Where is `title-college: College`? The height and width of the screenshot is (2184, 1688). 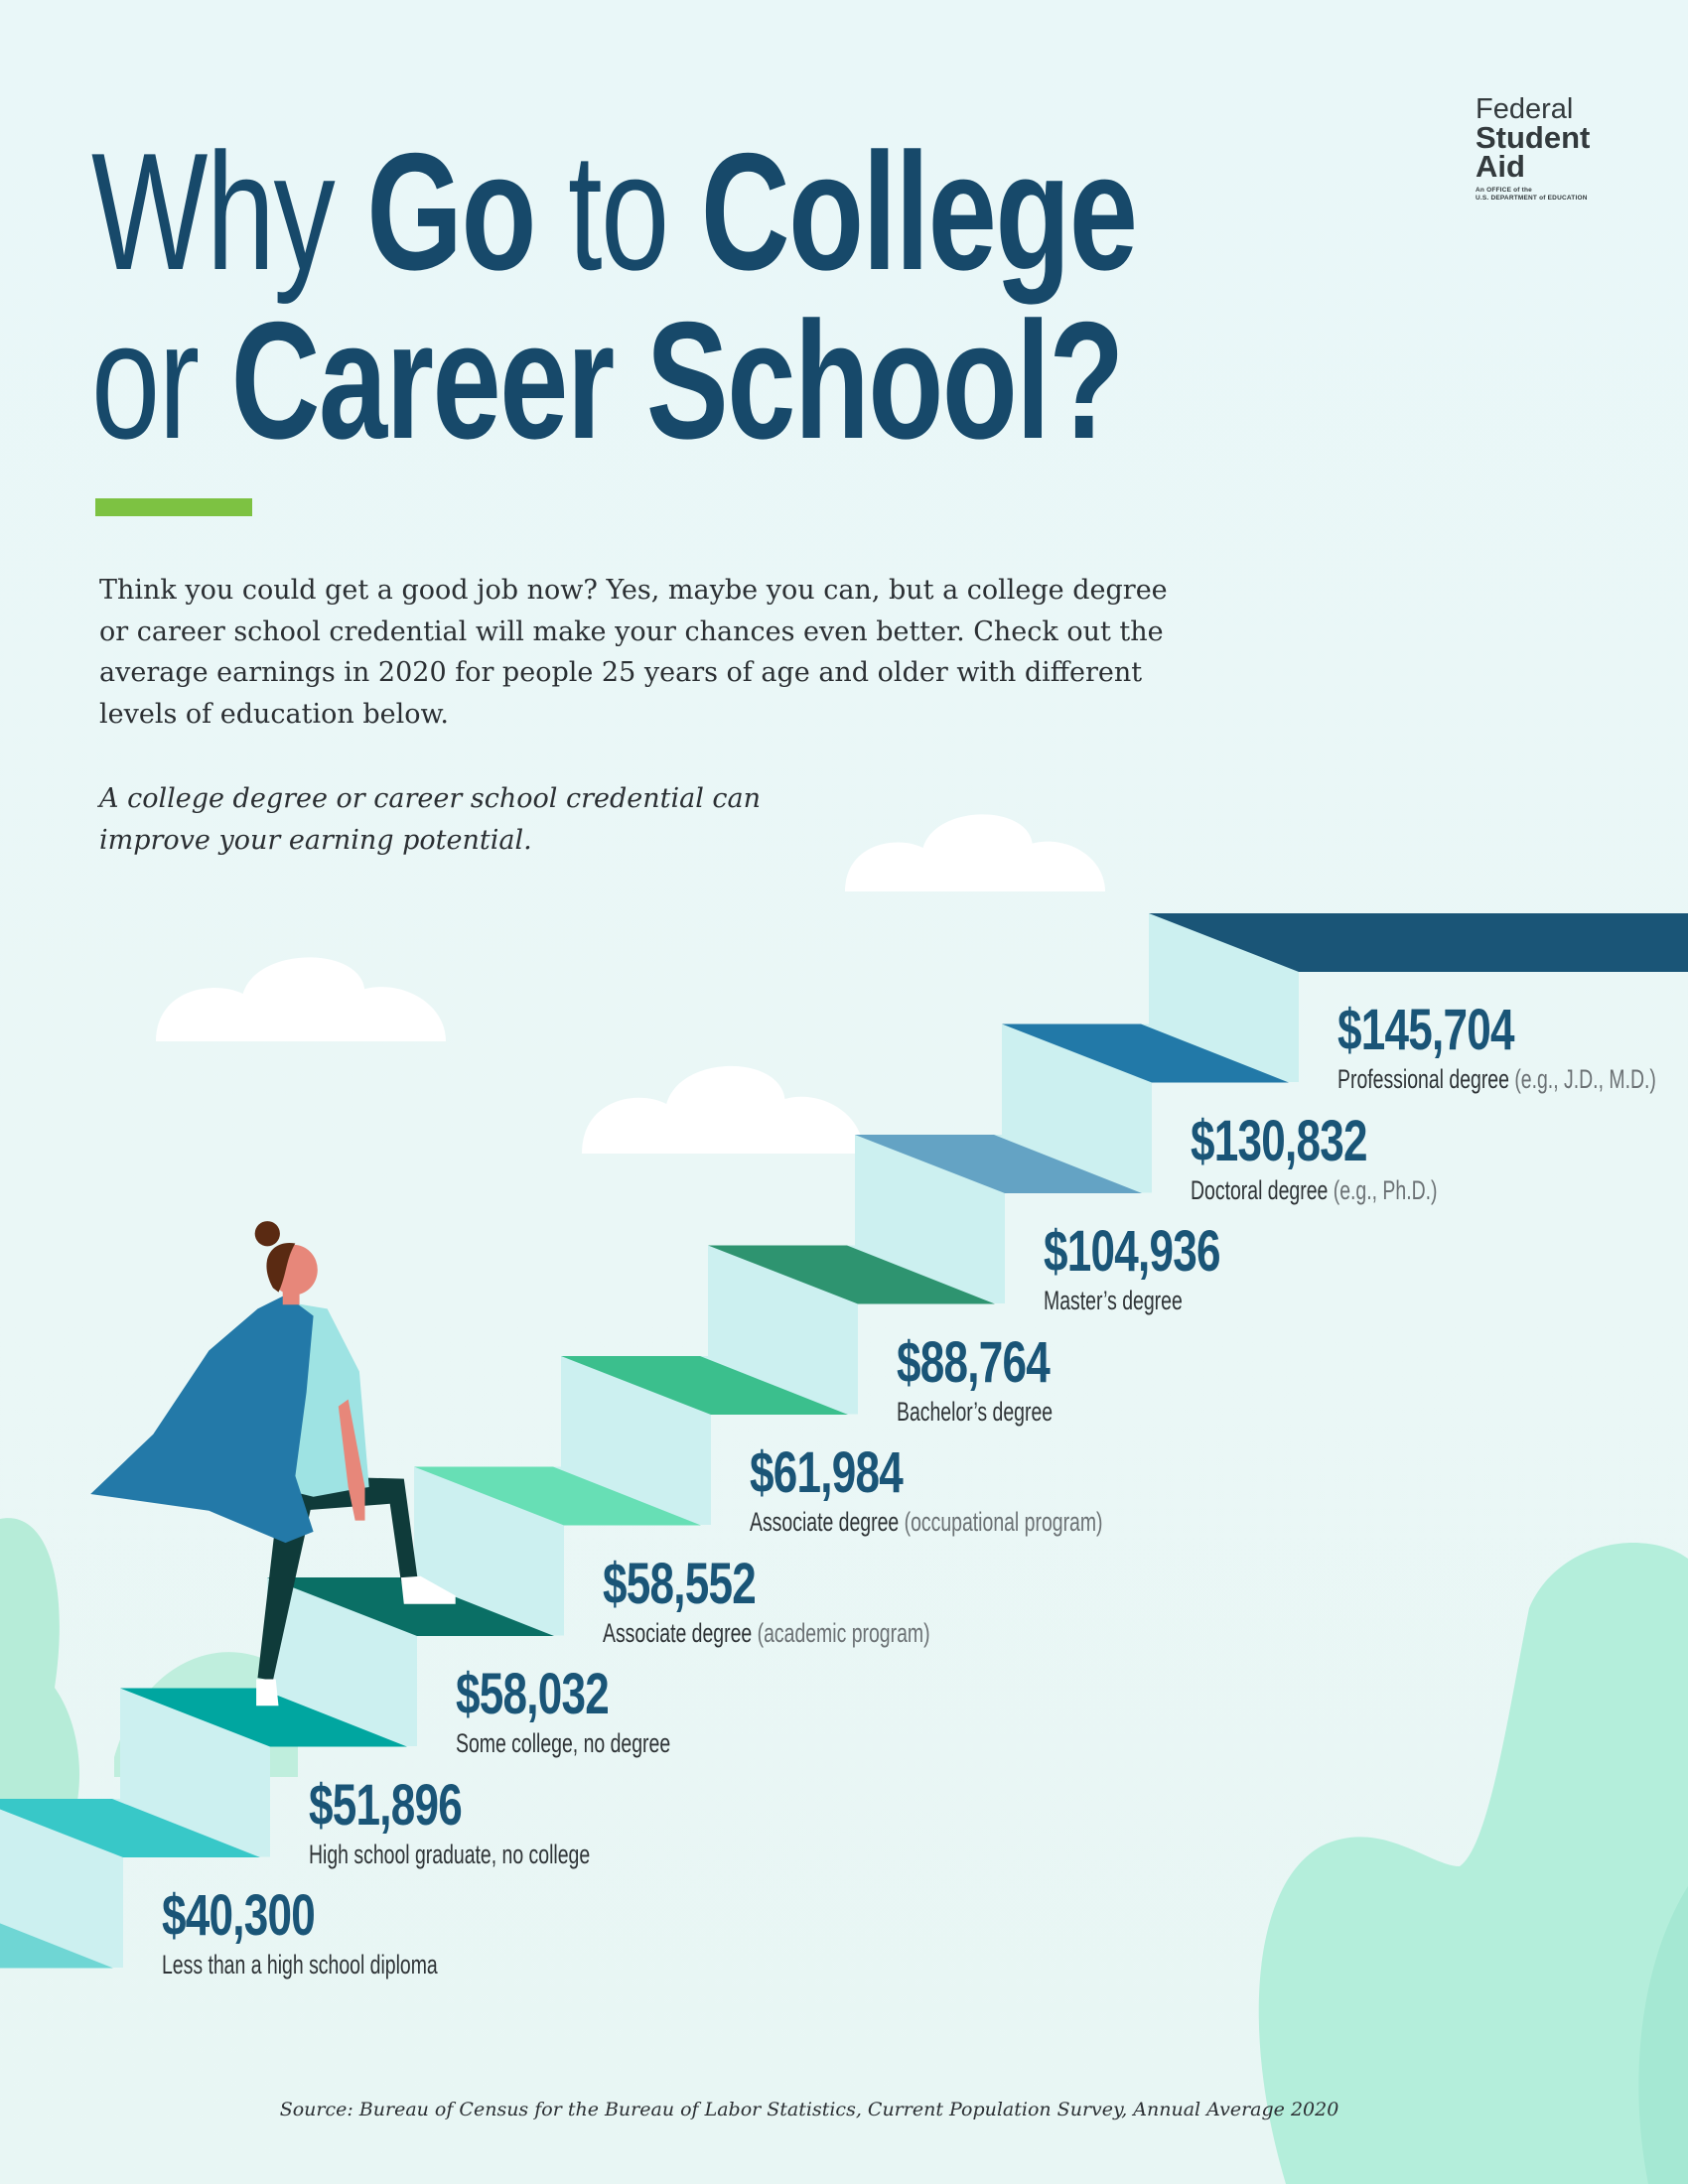
title-college: College is located at coordinates (919, 211).